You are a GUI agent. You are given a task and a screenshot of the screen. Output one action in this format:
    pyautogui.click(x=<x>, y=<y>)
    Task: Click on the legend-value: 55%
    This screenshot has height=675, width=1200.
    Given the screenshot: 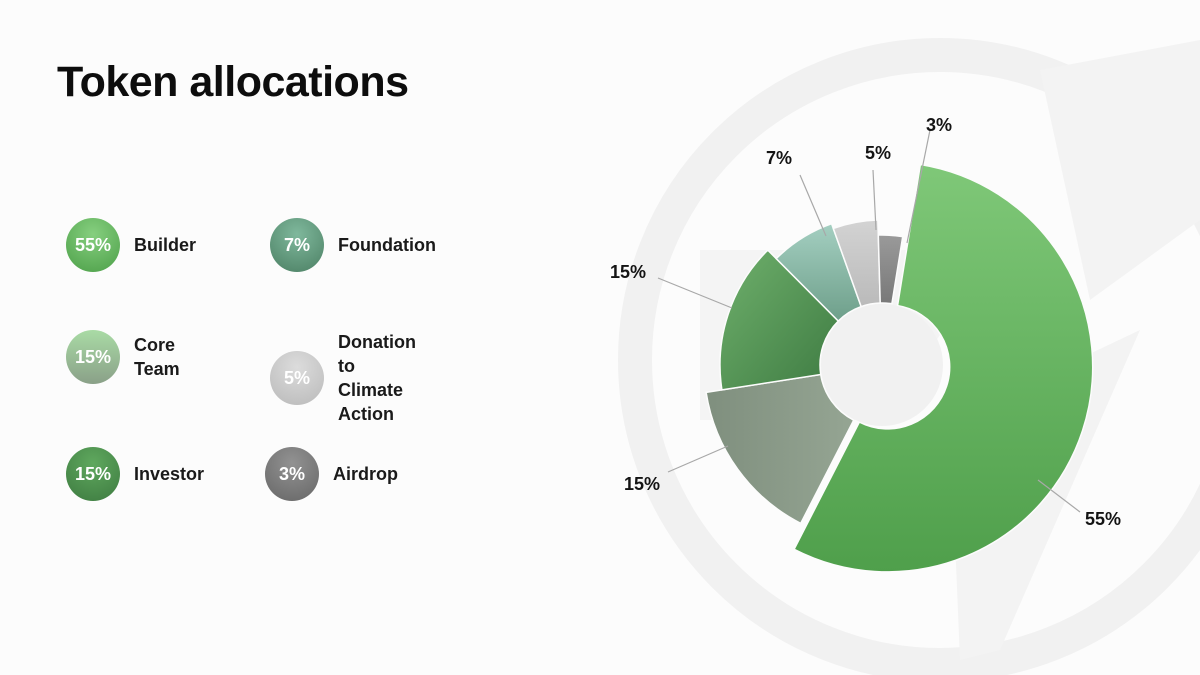 What is the action you would take?
    pyautogui.click(x=93, y=244)
    